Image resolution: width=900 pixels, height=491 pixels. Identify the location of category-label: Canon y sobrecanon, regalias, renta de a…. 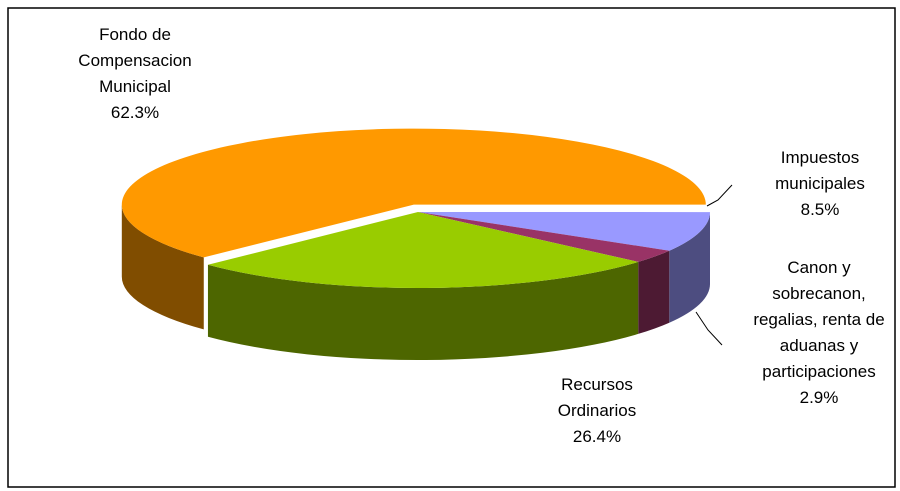
(819, 319).